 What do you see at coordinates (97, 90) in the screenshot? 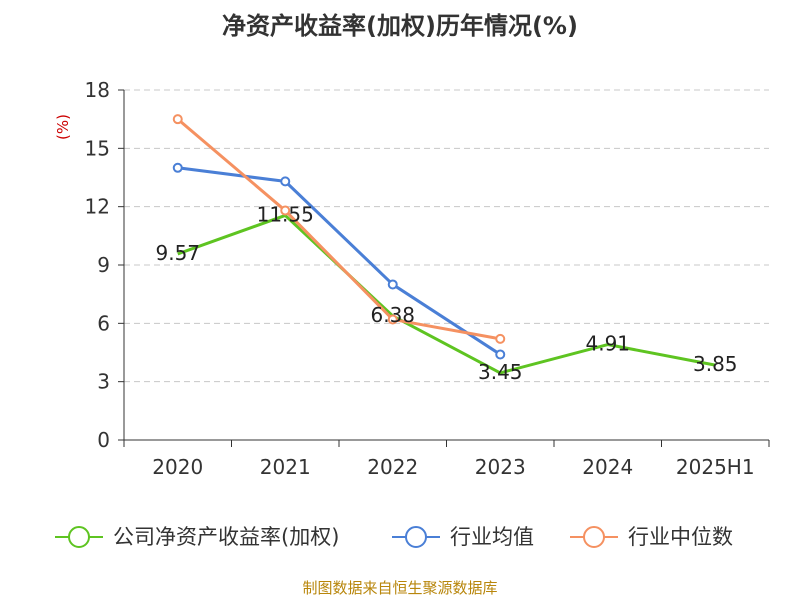
I see `y-tick-label: 18` at bounding box center [97, 90].